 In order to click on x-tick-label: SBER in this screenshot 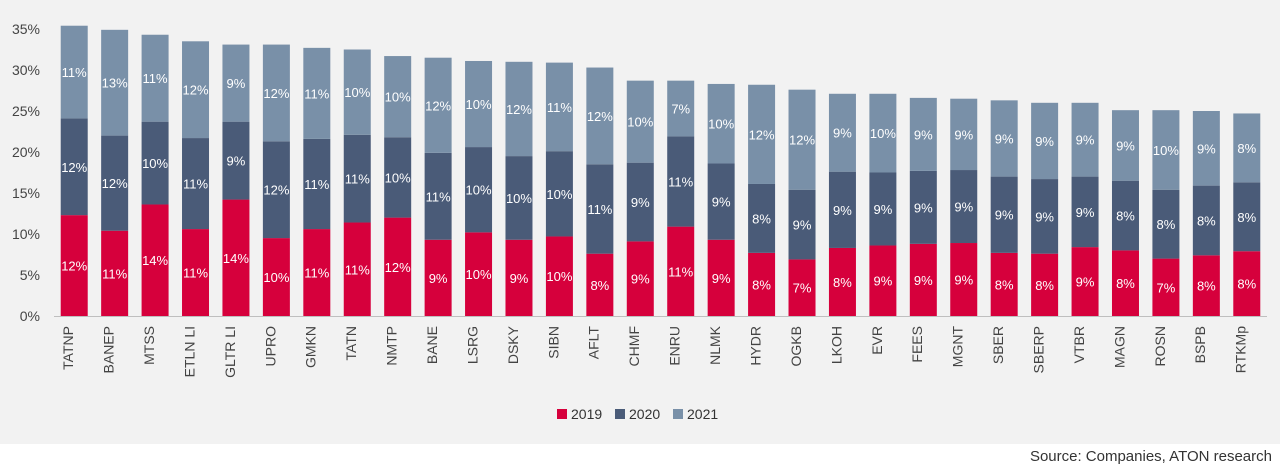, I will do `click(998, 345)`.